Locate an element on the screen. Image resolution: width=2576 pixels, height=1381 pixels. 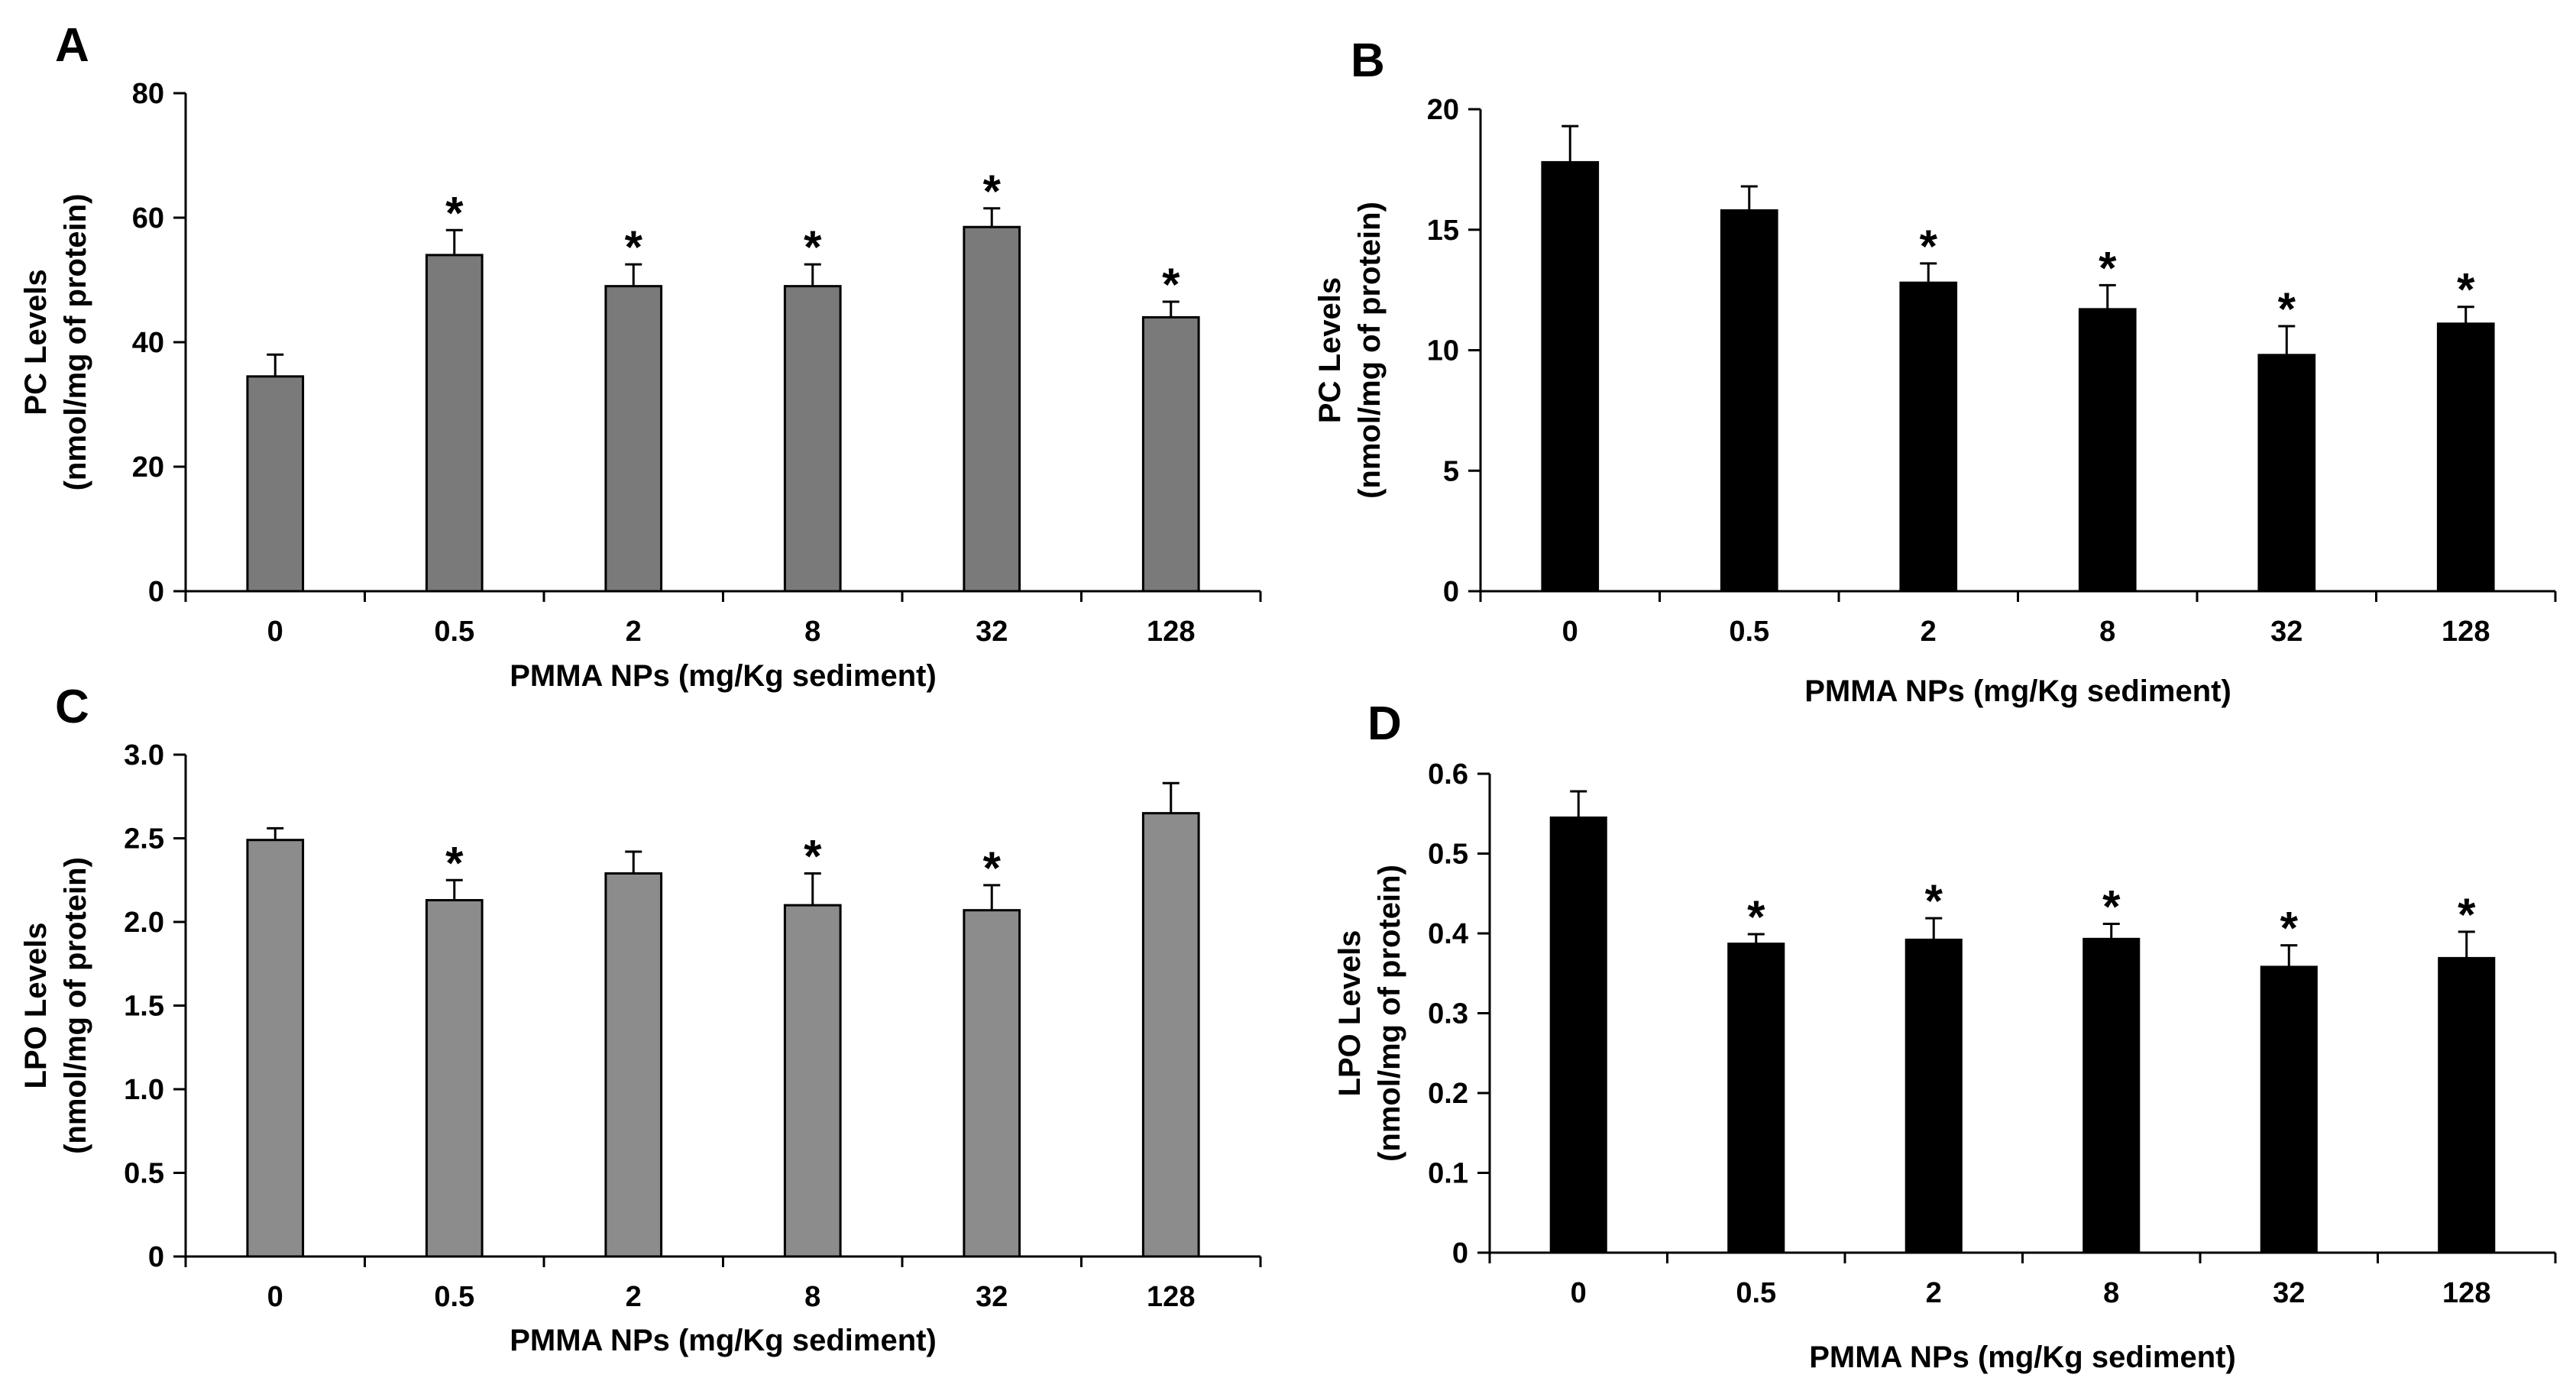
significance-star-b-2: * is located at coordinates (1929, 246).